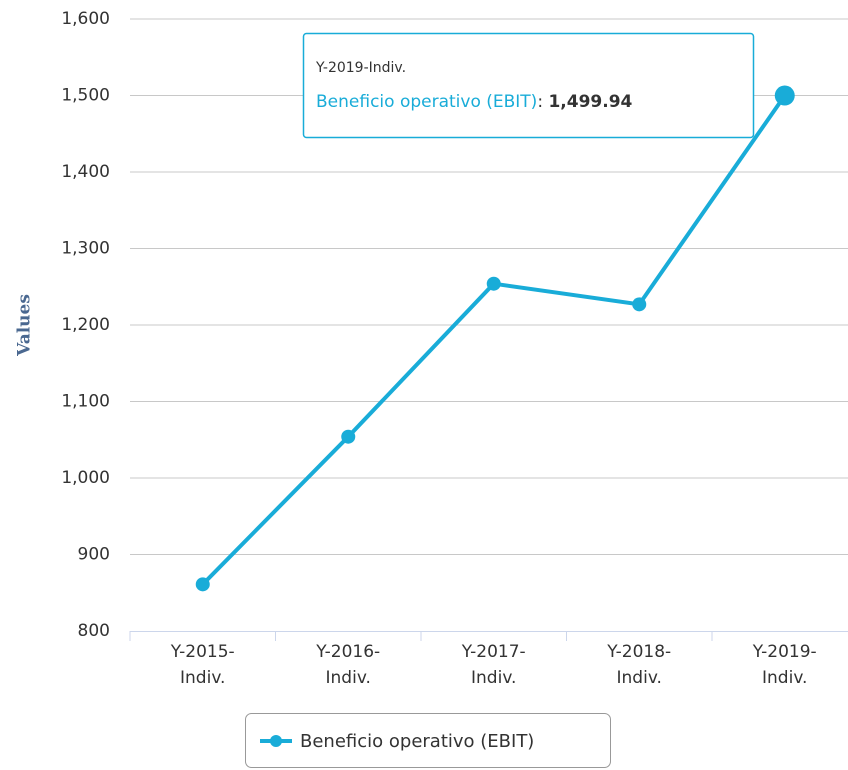  I want to click on tooltip-body: Beneficio operativo (EBIT): 1,499.94, so click(474, 102).